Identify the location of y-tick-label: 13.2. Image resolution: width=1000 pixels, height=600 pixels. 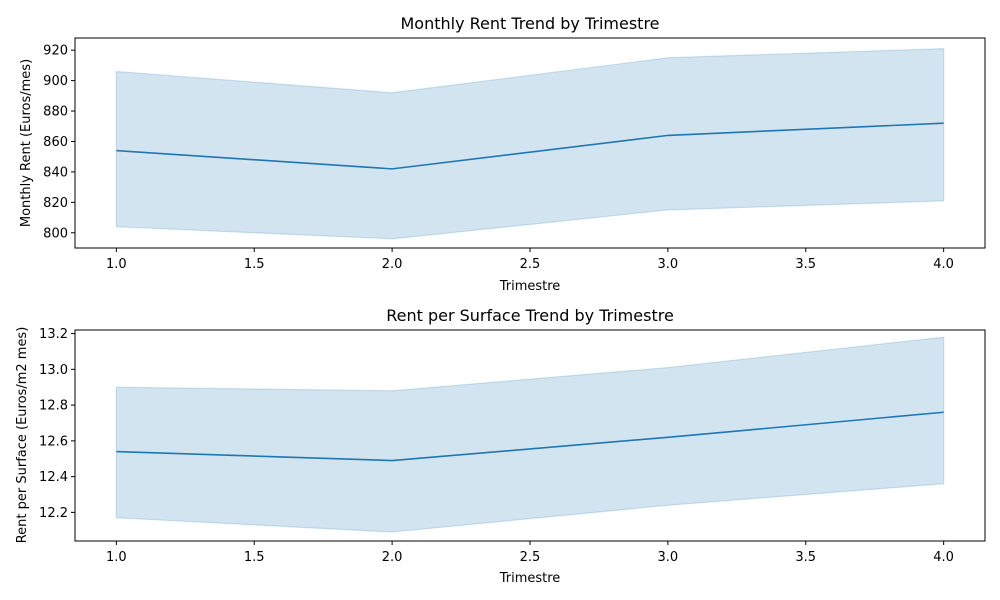
(53, 334).